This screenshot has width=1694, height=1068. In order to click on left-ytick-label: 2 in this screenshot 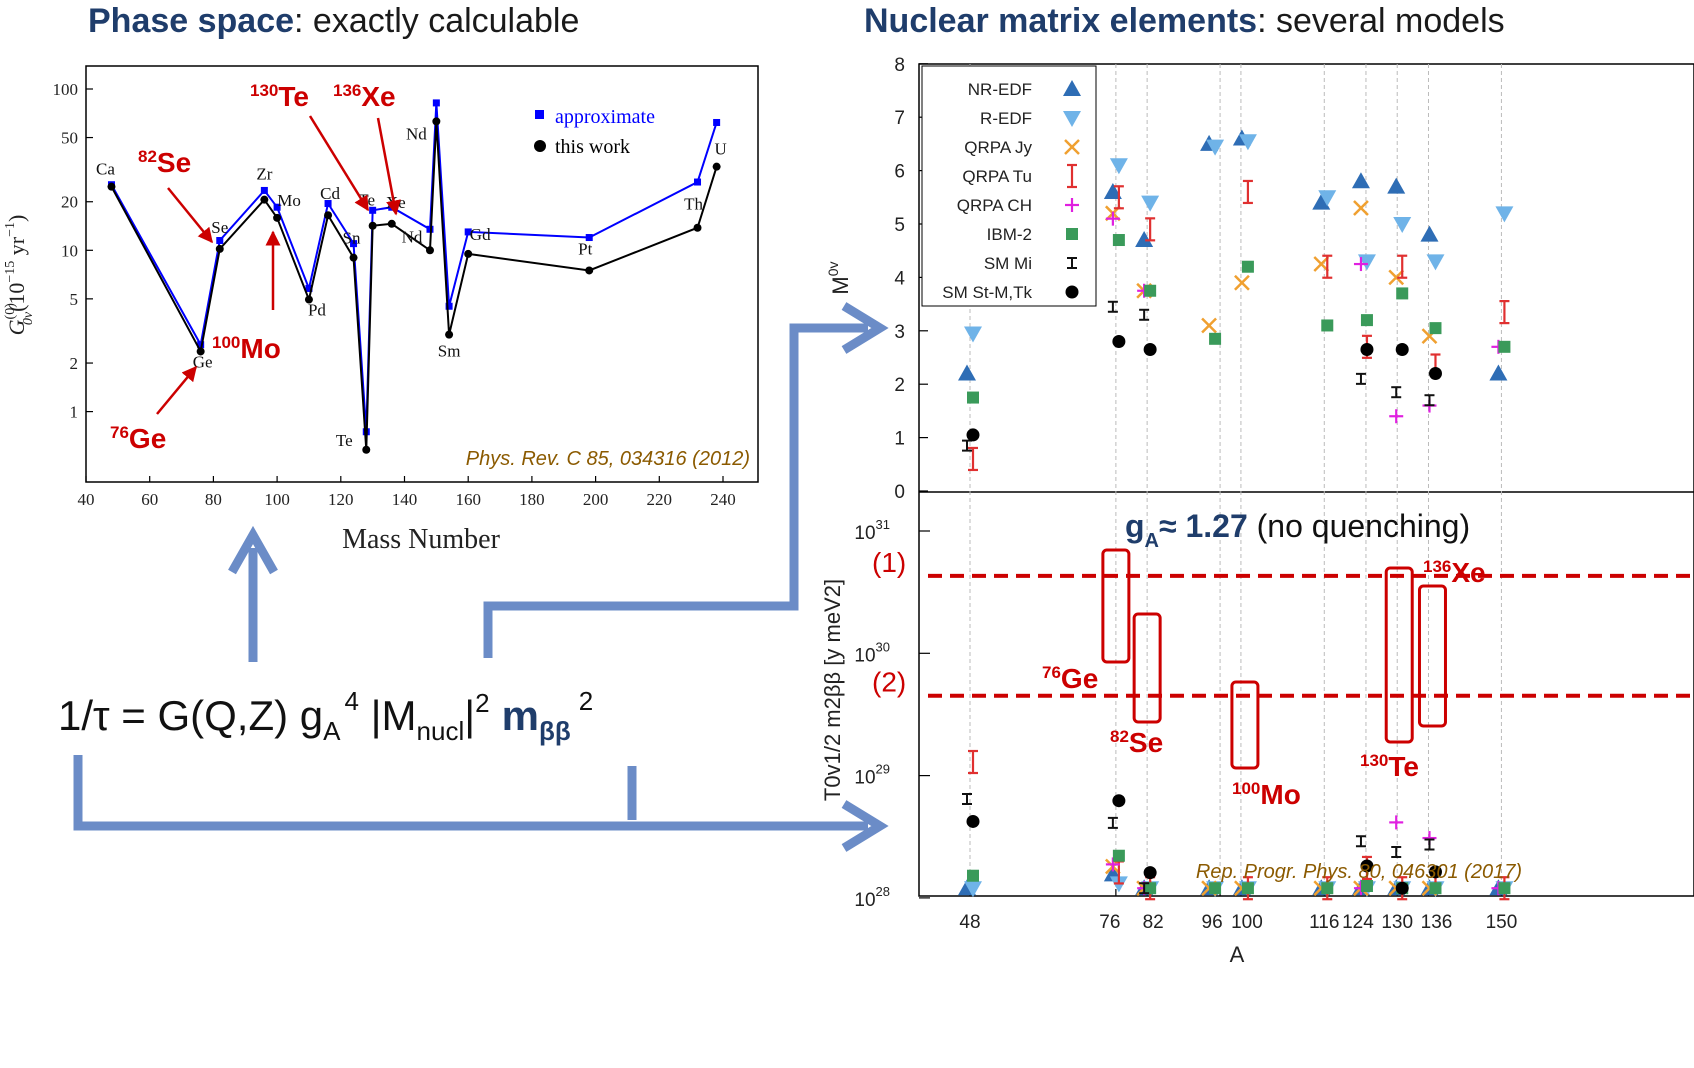, I will do `click(74, 363)`.